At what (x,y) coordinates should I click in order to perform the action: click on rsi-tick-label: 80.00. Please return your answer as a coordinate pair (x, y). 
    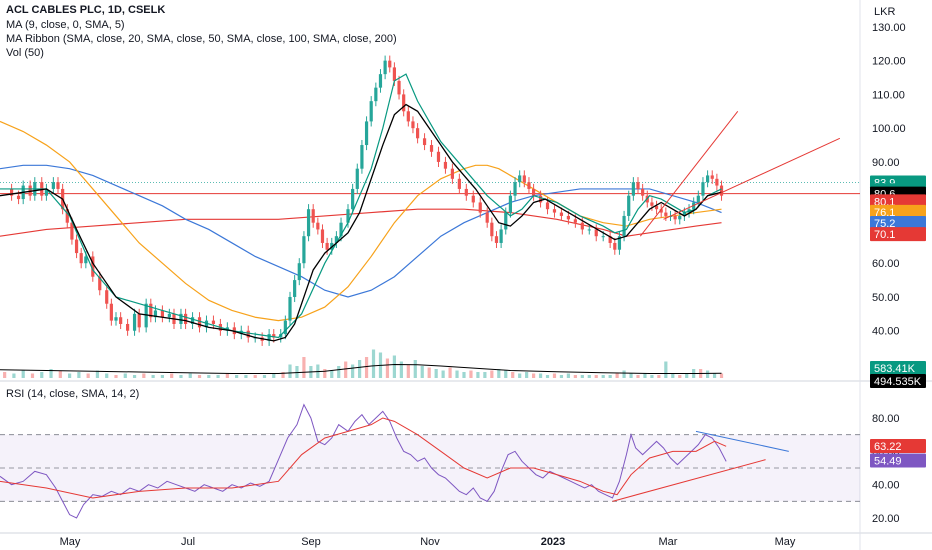
    Looking at the image, I should click on (886, 419).